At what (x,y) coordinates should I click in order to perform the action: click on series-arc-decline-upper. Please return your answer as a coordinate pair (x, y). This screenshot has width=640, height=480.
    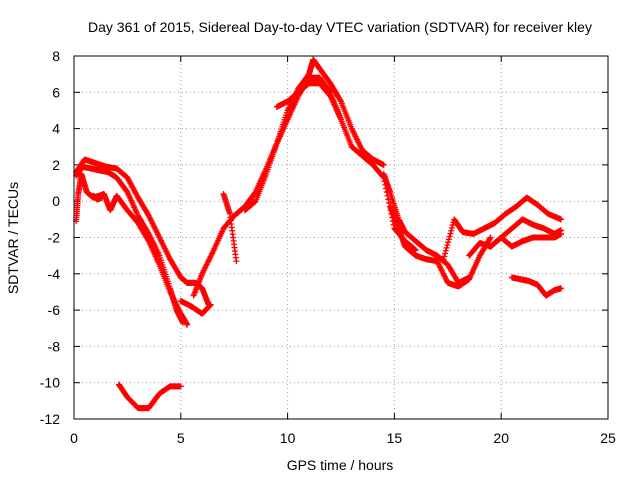
    Looking at the image, I should click on (426, 228).